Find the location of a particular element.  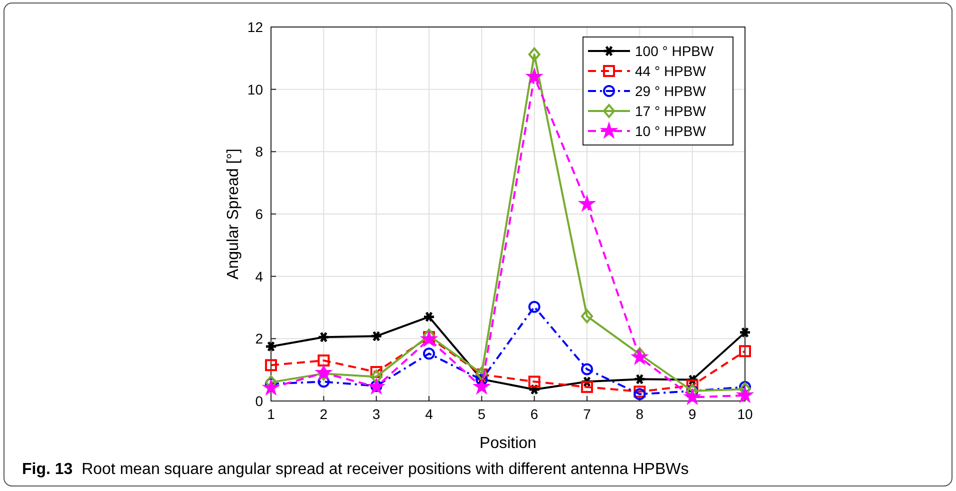

legend-label: 29 ° HPBW is located at coordinates (671, 91).